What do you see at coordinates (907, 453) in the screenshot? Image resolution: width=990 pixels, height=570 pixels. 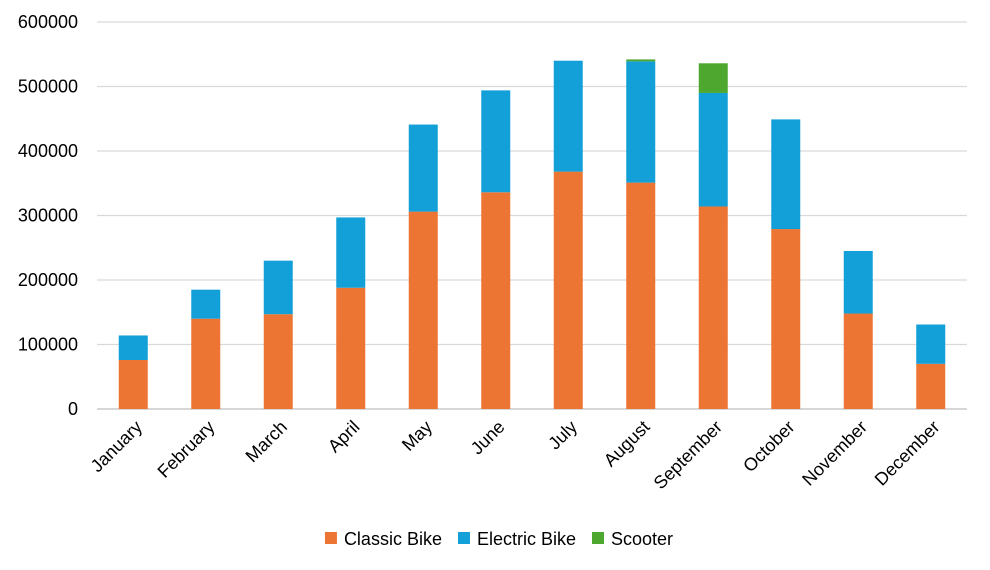 I see `x-tick-label: December` at bounding box center [907, 453].